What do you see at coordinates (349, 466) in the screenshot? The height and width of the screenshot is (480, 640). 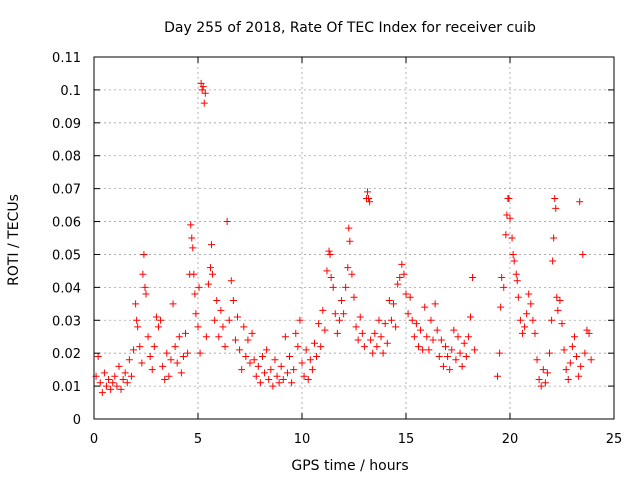 I see `x-axis-label: GPS time / hours` at bounding box center [349, 466].